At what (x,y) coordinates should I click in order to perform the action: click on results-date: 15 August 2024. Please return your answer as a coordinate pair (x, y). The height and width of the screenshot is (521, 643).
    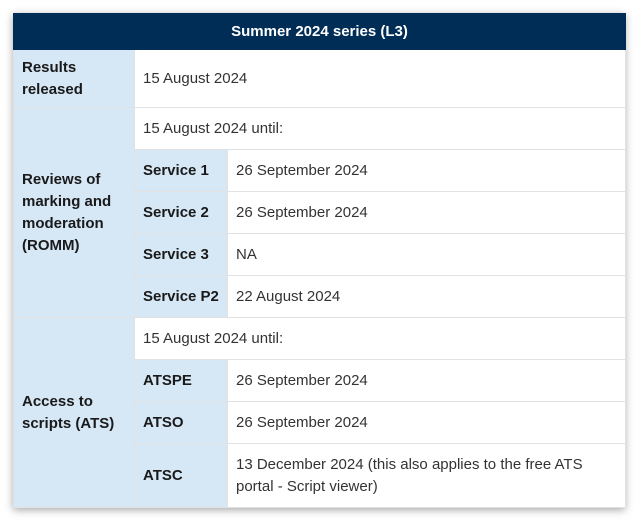
    Looking at the image, I should click on (380, 78).